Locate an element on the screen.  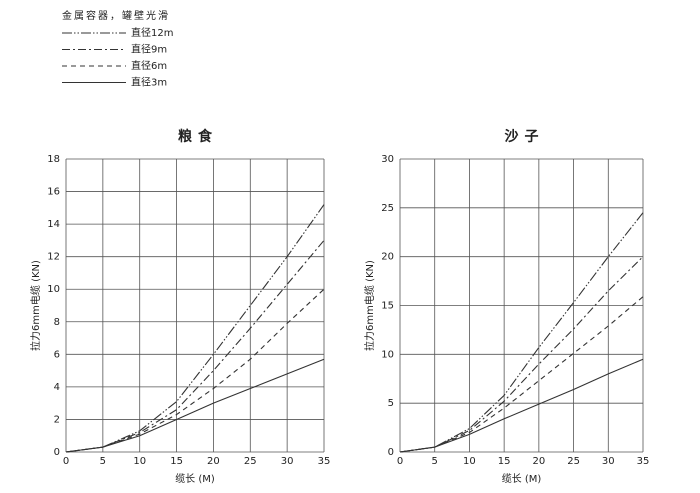
y-tick-label: 5 is located at coordinates (391, 403).